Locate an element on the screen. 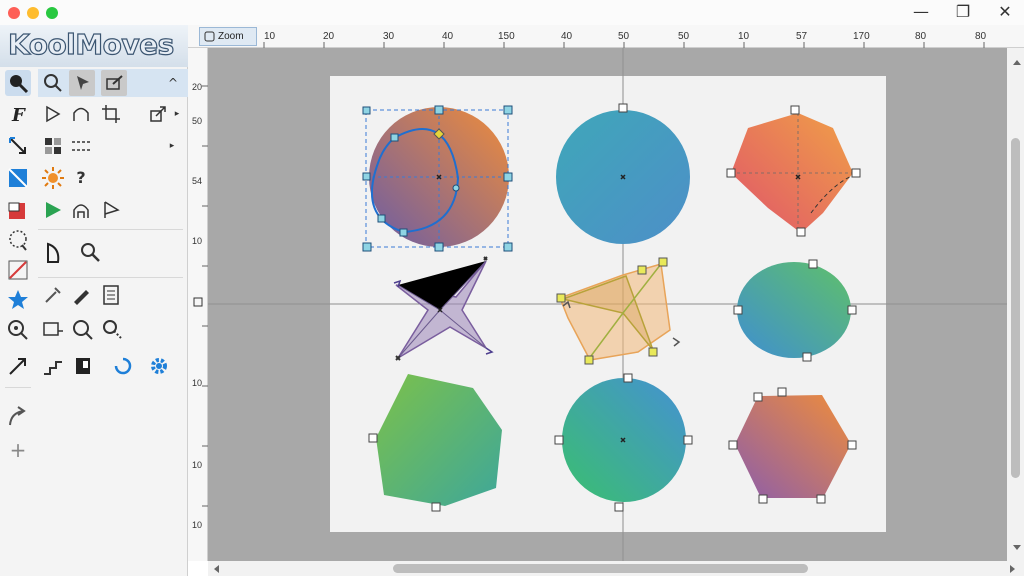 This screenshot has height=576, width=1024. green-blue-ellipse-shape is located at coordinates (795, 310).